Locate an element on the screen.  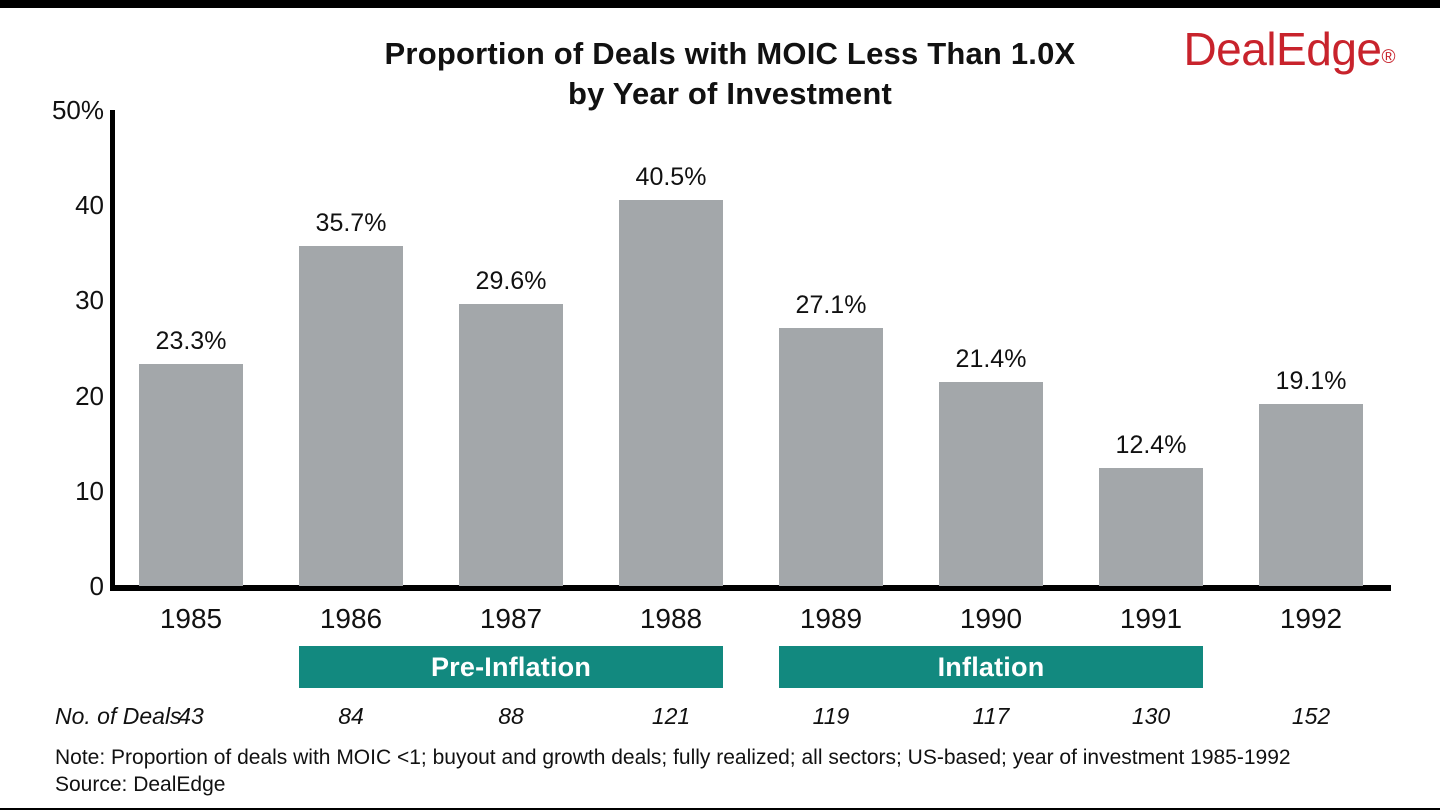
y-axis-tick-label: 50% is located at coordinates (77, 110).